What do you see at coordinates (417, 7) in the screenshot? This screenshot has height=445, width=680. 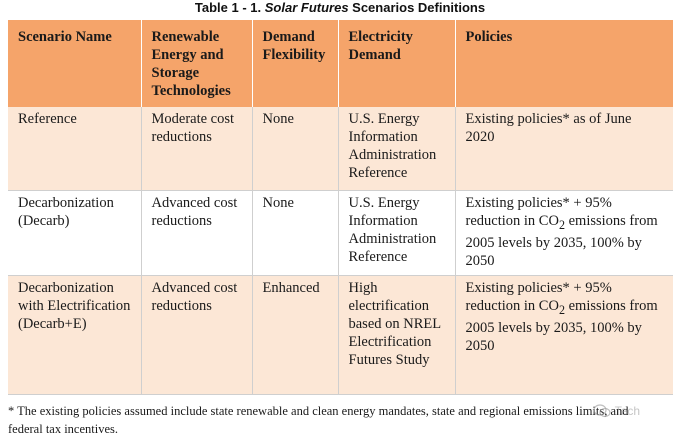 I see `caption-suffix: Scenarios Definitions` at bounding box center [417, 7].